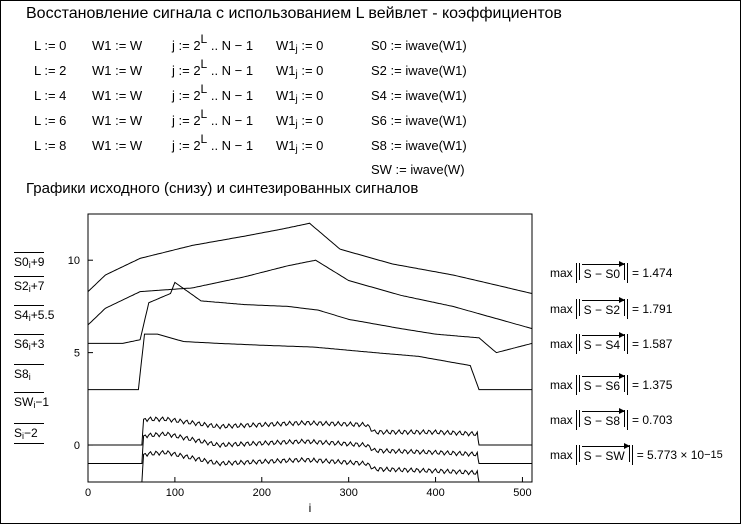 The image size is (741, 524). What do you see at coordinates (77, 354) in the screenshot?
I see `y-tick-label: 5` at bounding box center [77, 354].